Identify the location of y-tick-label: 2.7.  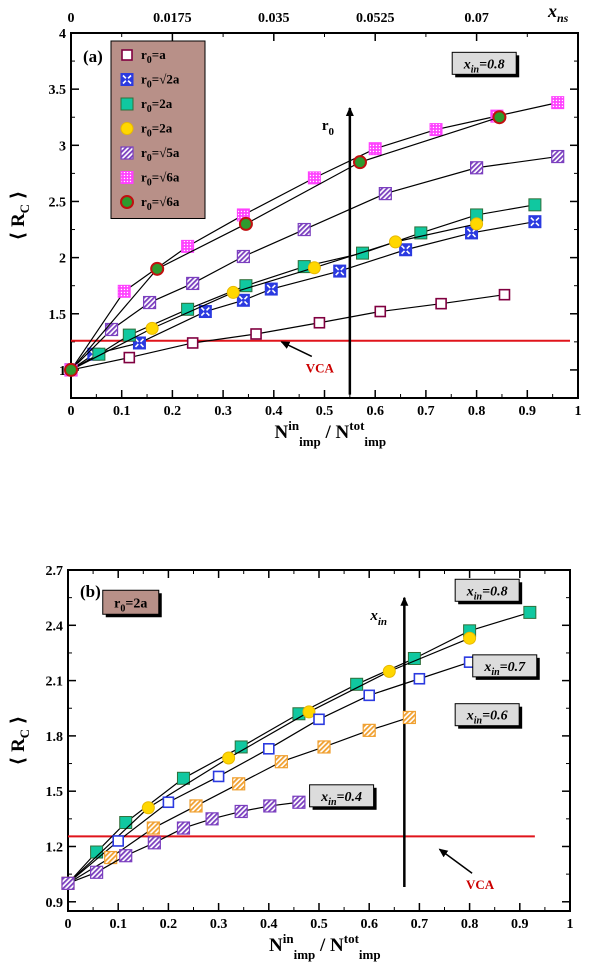
(55, 571).